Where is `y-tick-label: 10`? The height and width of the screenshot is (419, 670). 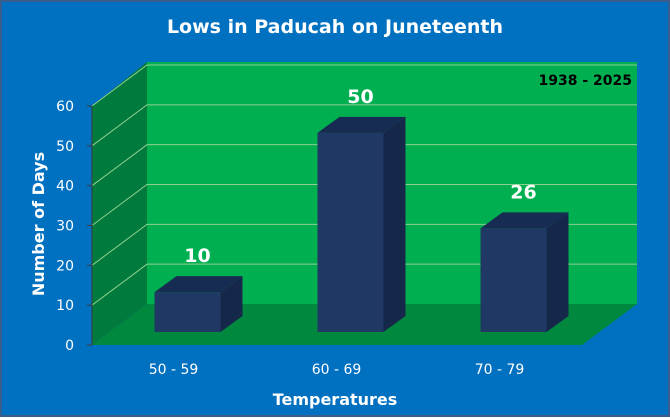 y-tick-label: 10 is located at coordinates (65, 306).